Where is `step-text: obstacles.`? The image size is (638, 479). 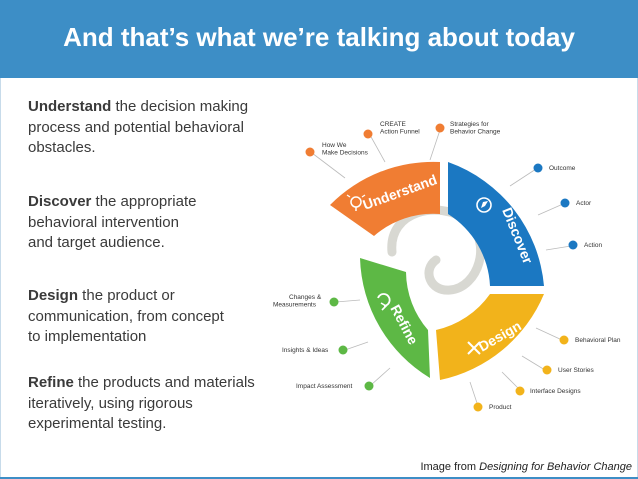
step-text: obstacles. is located at coordinates (62, 147).